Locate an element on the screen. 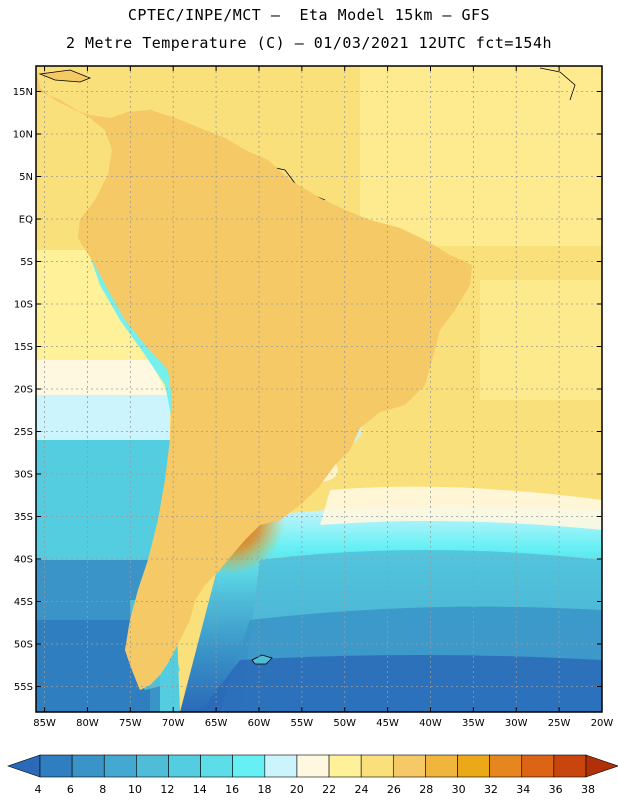  colorbar-label: 34 is located at coordinates (523, 789).